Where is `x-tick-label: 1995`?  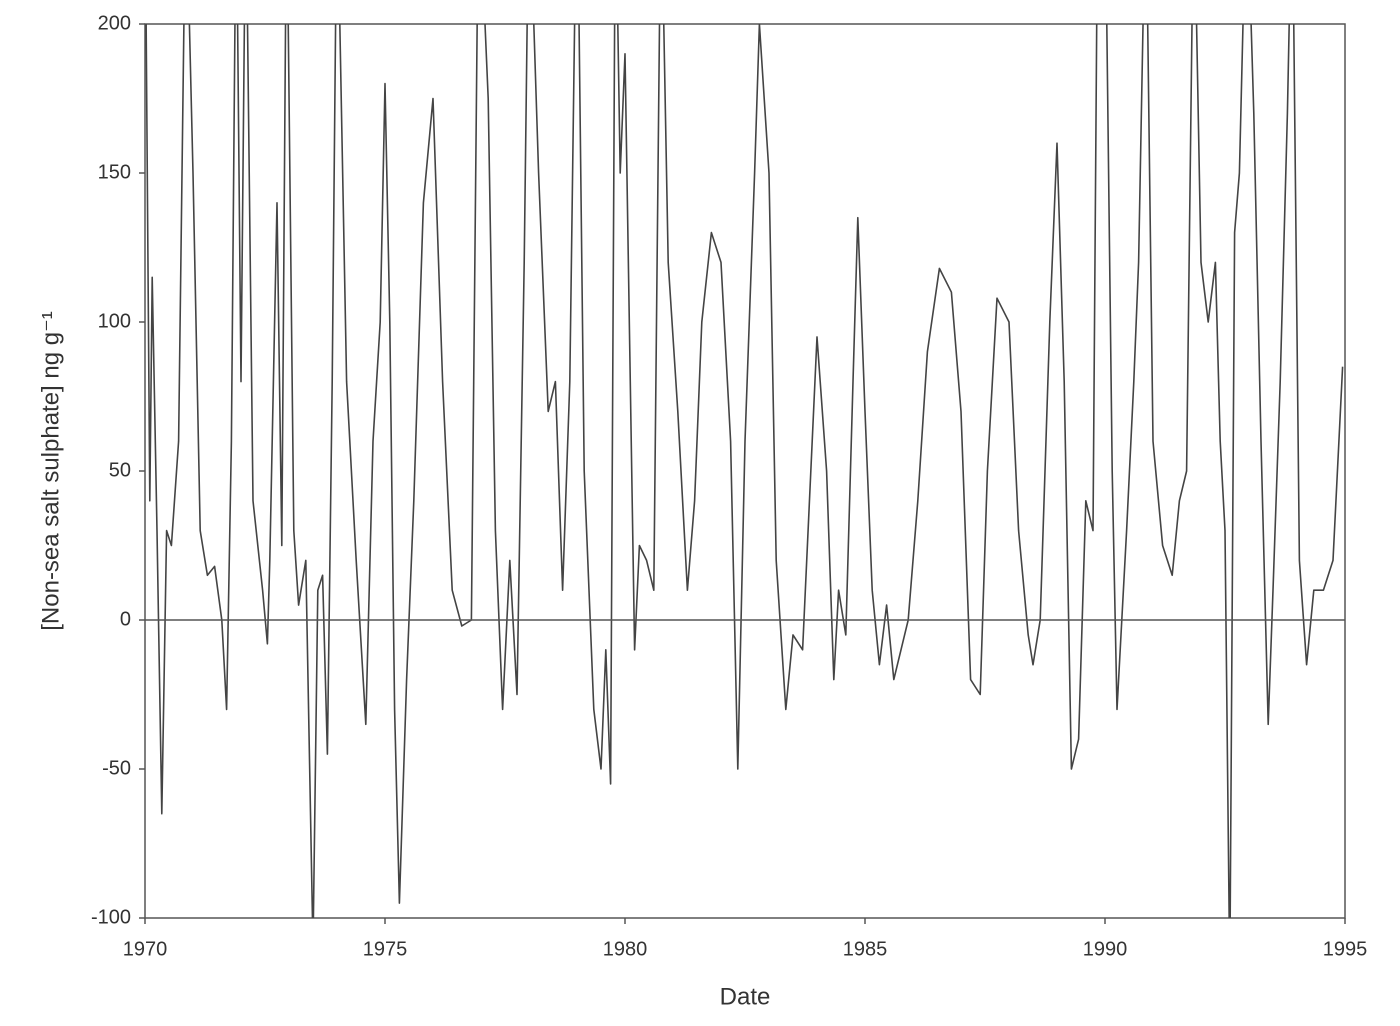
x-tick-label: 1995 is located at coordinates (1345, 949).